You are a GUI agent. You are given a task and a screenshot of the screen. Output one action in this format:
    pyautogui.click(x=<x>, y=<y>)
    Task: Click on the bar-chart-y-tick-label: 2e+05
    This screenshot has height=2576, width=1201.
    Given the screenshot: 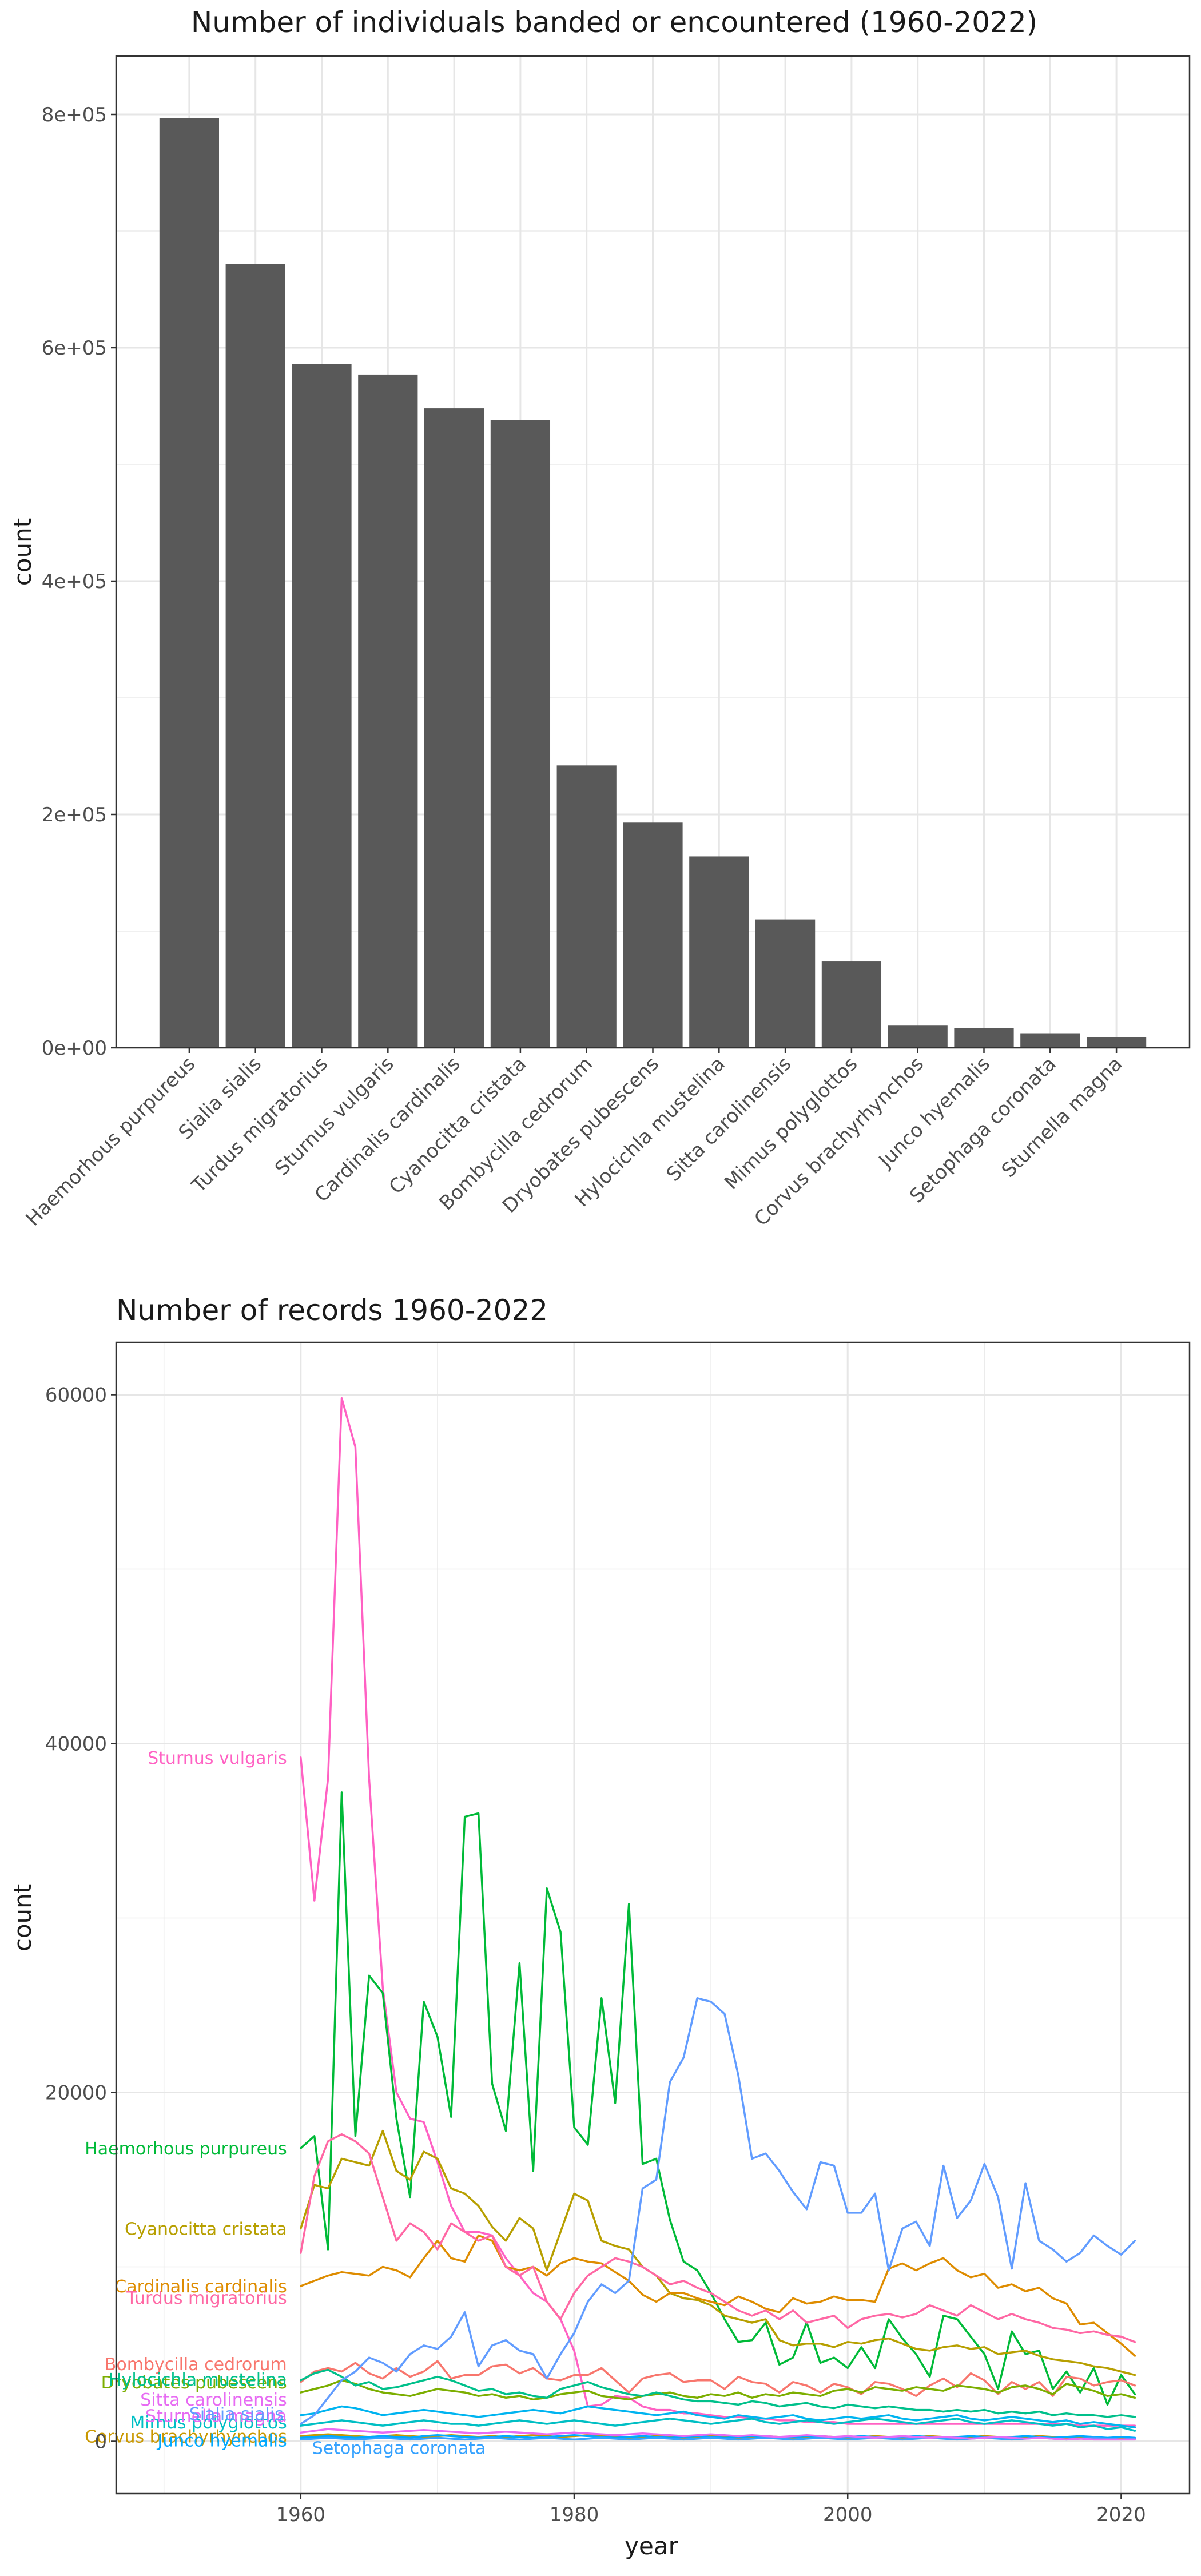 What is the action you would take?
    pyautogui.click(x=74, y=815)
    